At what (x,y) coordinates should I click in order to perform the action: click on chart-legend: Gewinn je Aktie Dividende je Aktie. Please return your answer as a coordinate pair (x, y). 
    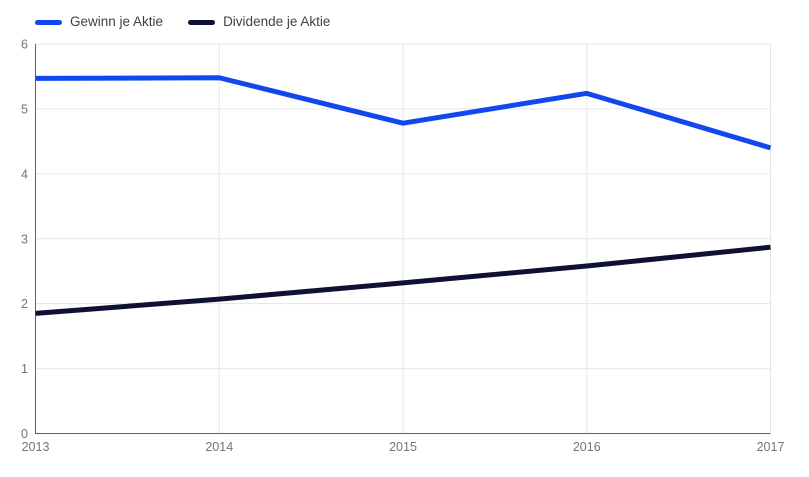
    Looking at the image, I should click on (182, 22).